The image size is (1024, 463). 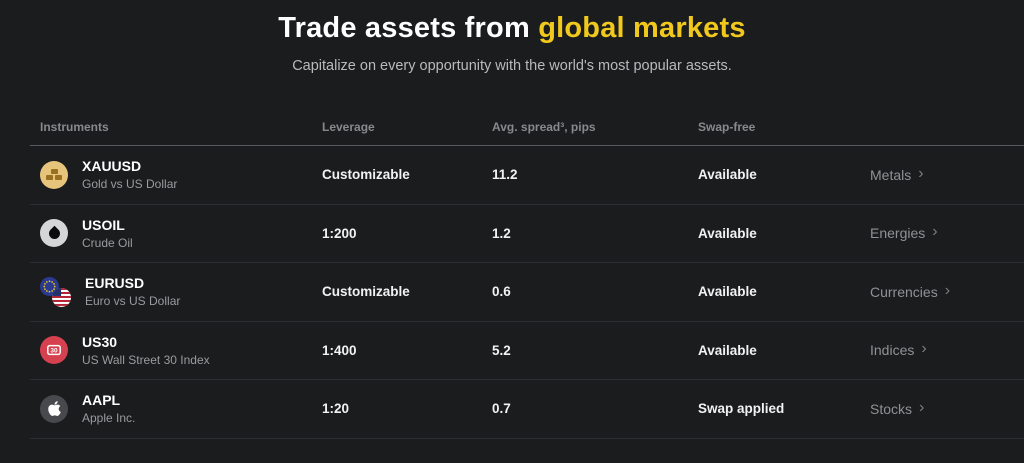 I want to click on swap-free-status: Swap applied, so click(x=741, y=409).